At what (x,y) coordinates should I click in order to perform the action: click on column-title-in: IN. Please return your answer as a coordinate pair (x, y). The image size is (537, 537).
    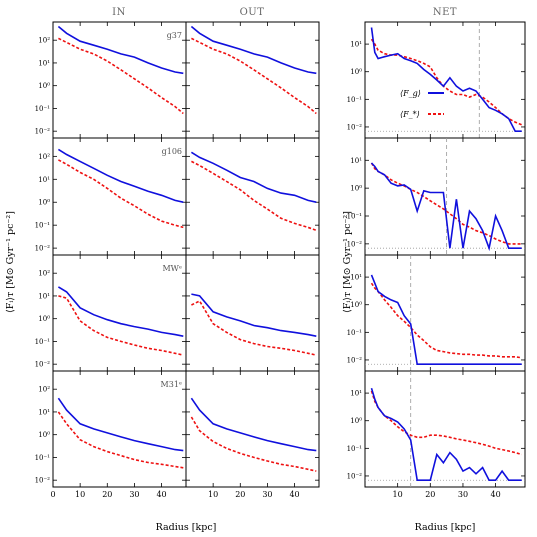
    Looking at the image, I should click on (119, 12).